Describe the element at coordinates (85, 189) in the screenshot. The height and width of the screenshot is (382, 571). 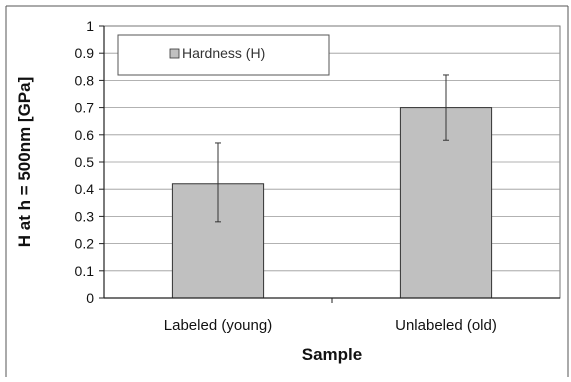
I see `y-tick-label: 0.4` at that location.